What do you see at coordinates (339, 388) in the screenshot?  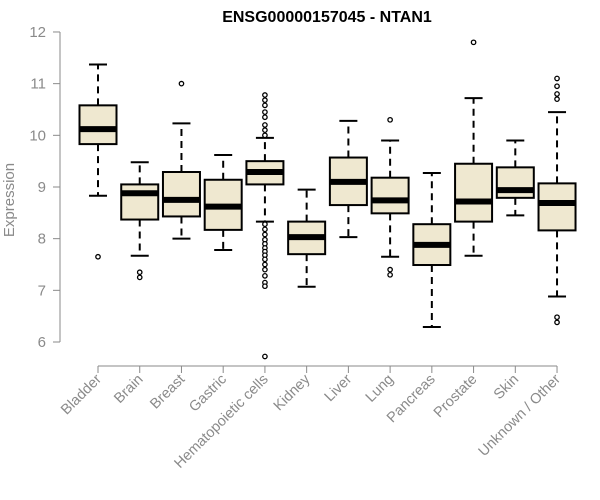 I see `x-tick-label: Liver` at bounding box center [339, 388].